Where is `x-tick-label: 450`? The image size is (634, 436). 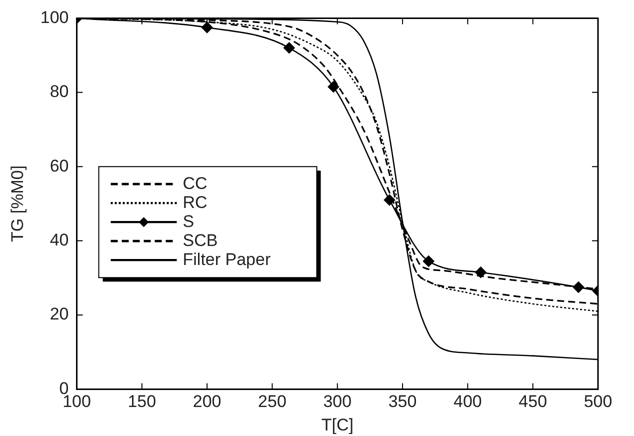 x-tick-label: 450 is located at coordinates (533, 402).